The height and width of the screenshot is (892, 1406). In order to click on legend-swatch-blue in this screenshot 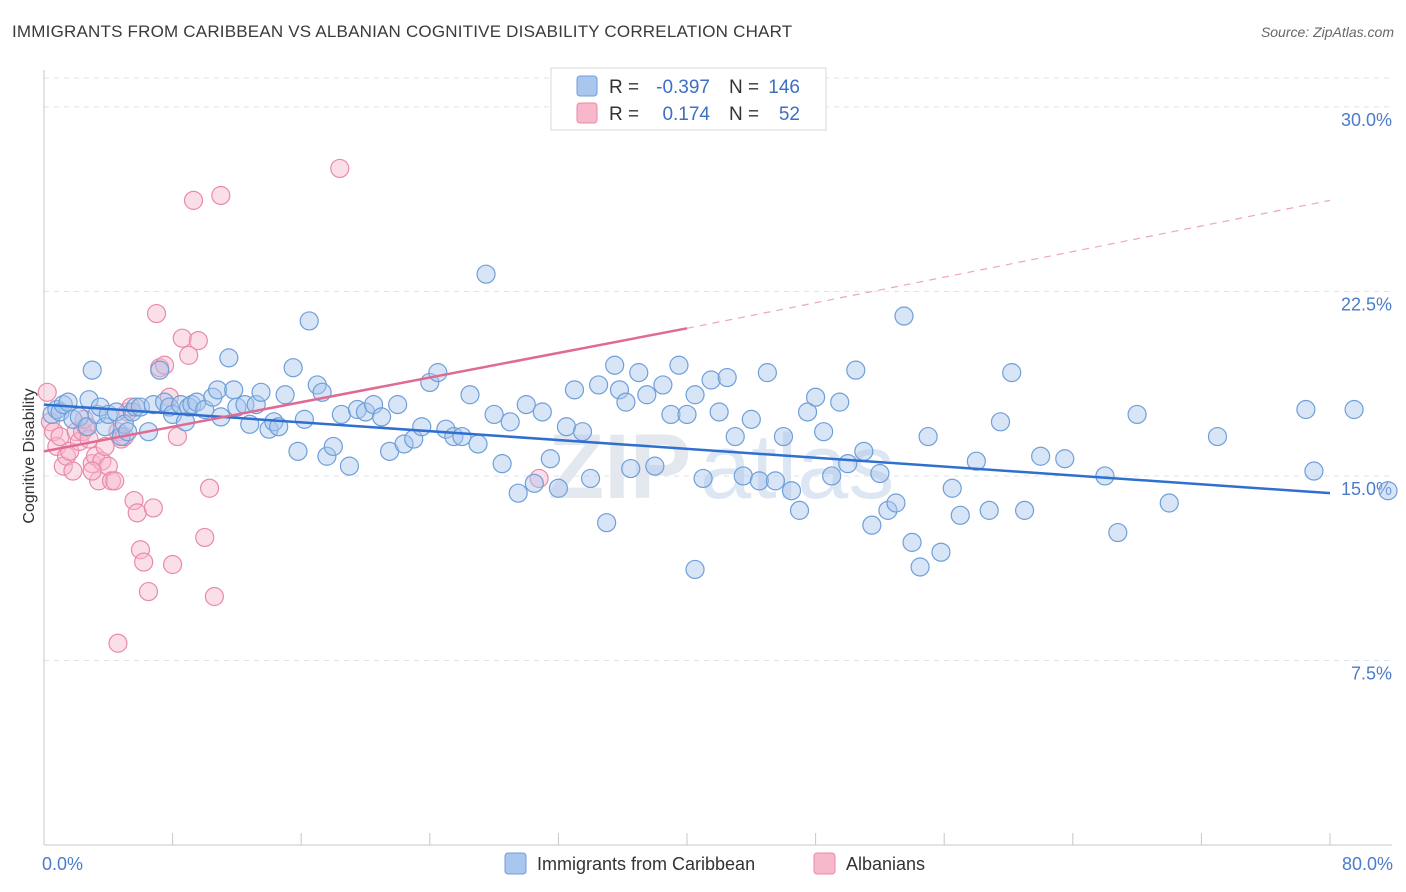, I will do `click(587, 86)`.